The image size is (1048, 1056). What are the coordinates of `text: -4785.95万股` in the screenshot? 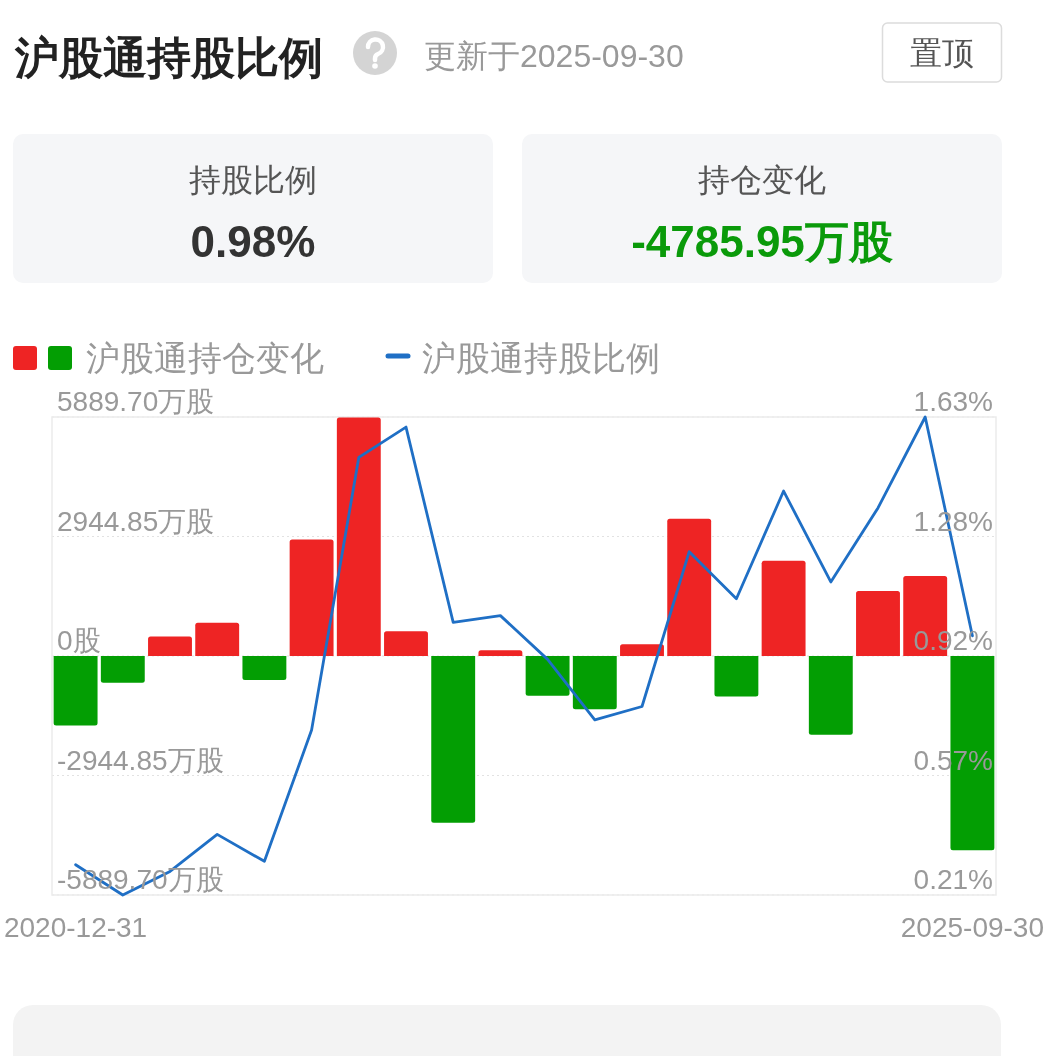 It's located at (762, 241).